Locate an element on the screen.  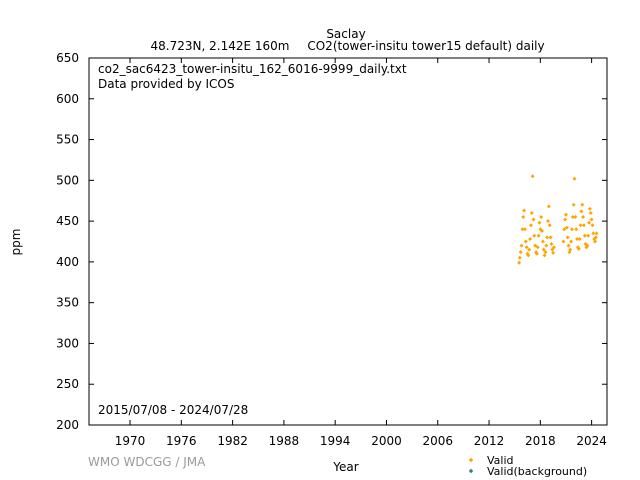
x-tick-label: 1988 is located at coordinates (284, 441).